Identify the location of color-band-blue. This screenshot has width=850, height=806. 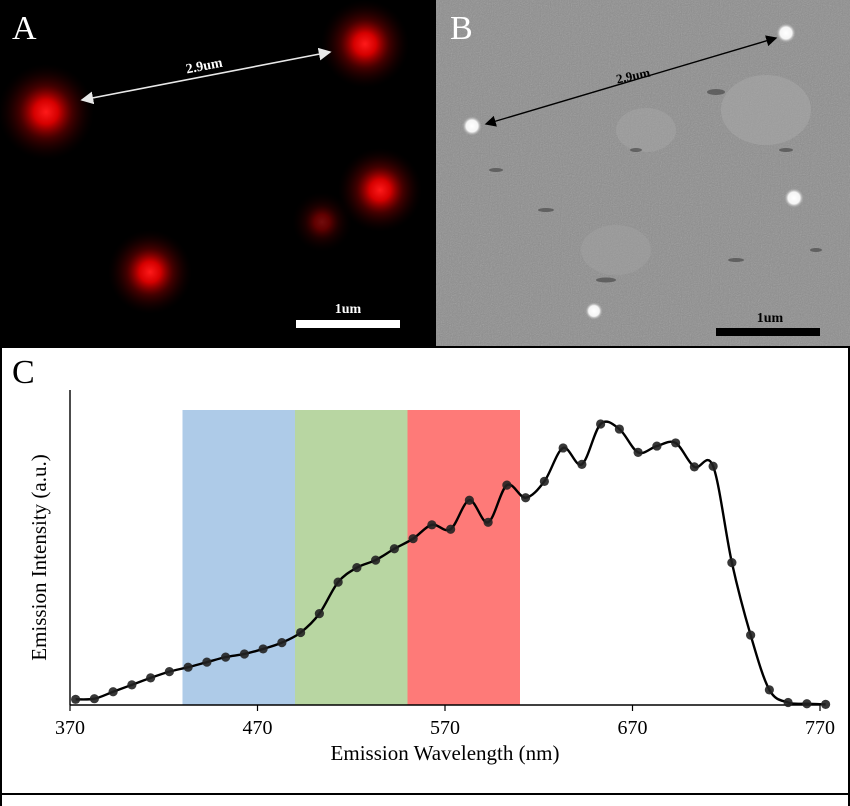
(238, 557).